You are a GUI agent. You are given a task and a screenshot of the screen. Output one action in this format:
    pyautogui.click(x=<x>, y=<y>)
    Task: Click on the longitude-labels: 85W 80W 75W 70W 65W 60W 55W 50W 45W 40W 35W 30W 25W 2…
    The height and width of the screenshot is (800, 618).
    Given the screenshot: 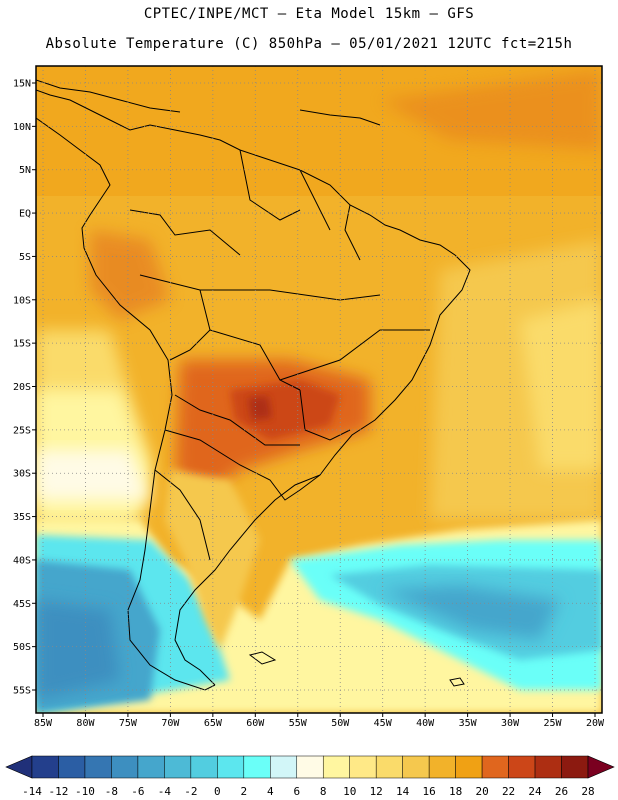 What is the action you would take?
    pyautogui.click(x=319, y=721)
    